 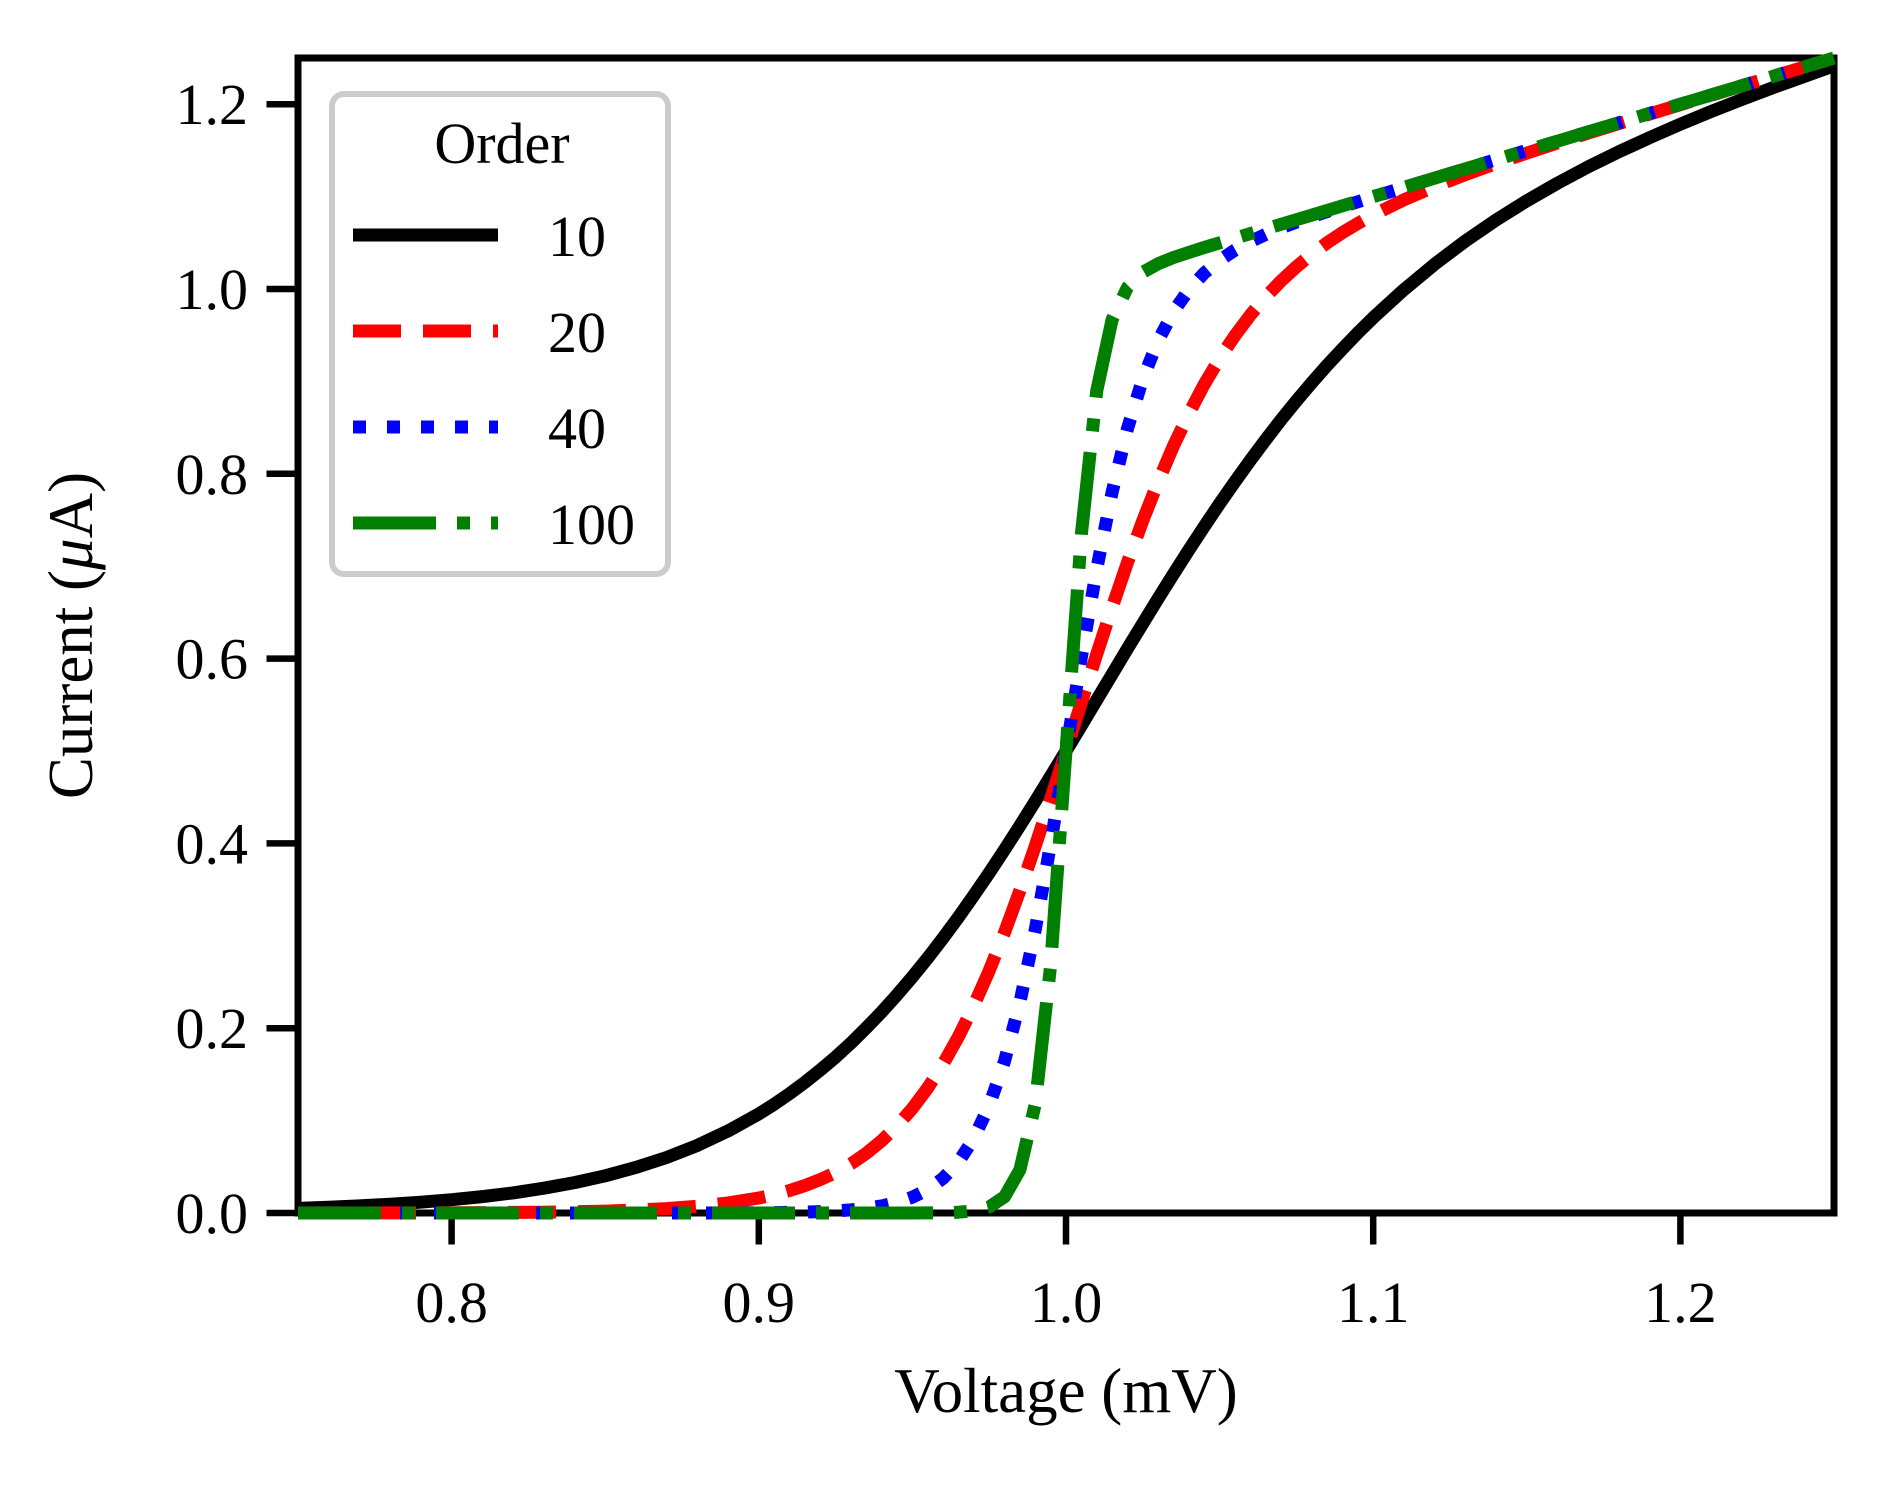 I want to click on legend-label-100: 100, so click(x=591, y=524).